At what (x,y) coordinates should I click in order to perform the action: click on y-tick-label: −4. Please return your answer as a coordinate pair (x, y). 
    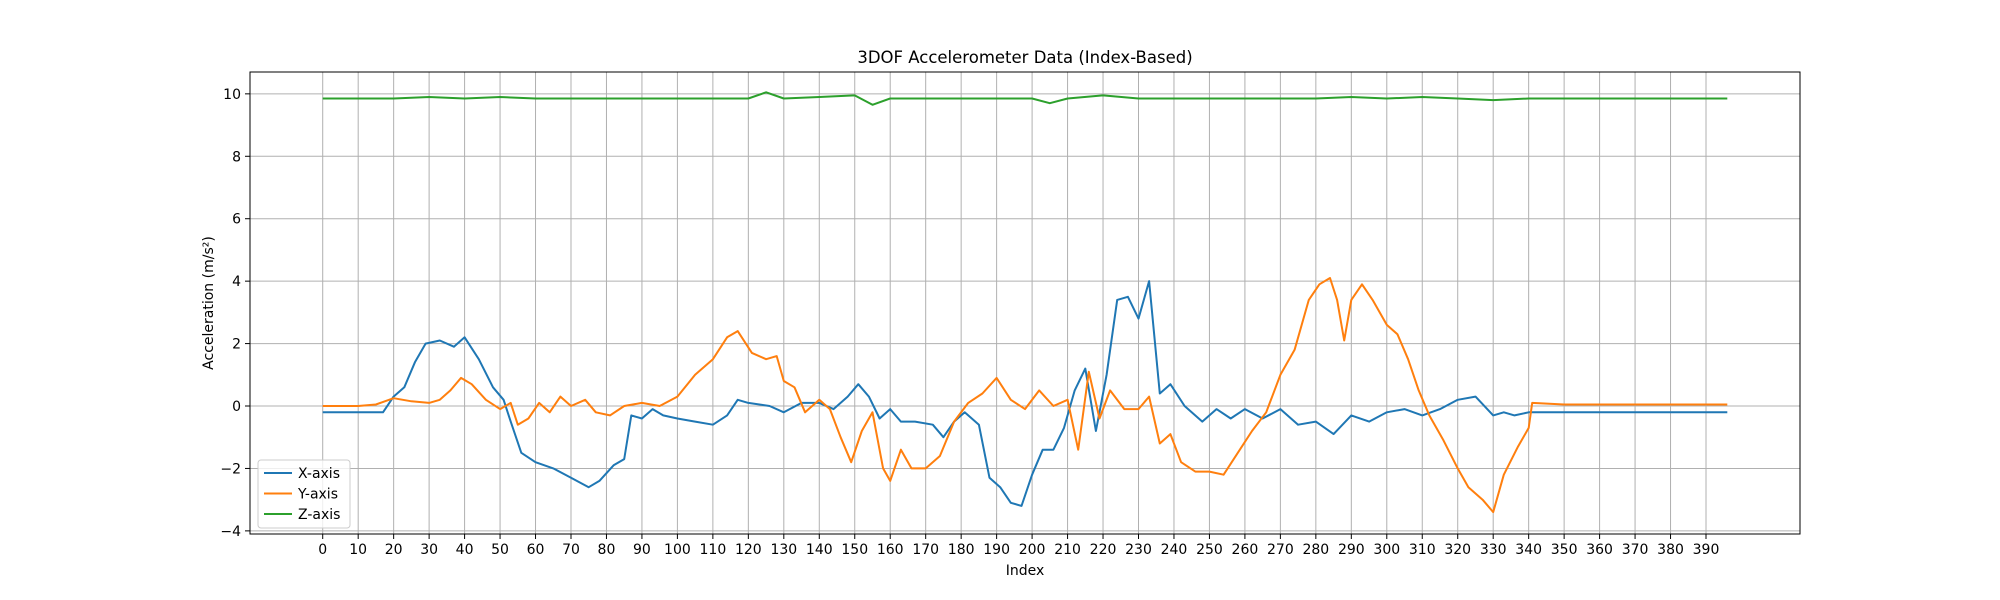
    Looking at the image, I should click on (230, 532).